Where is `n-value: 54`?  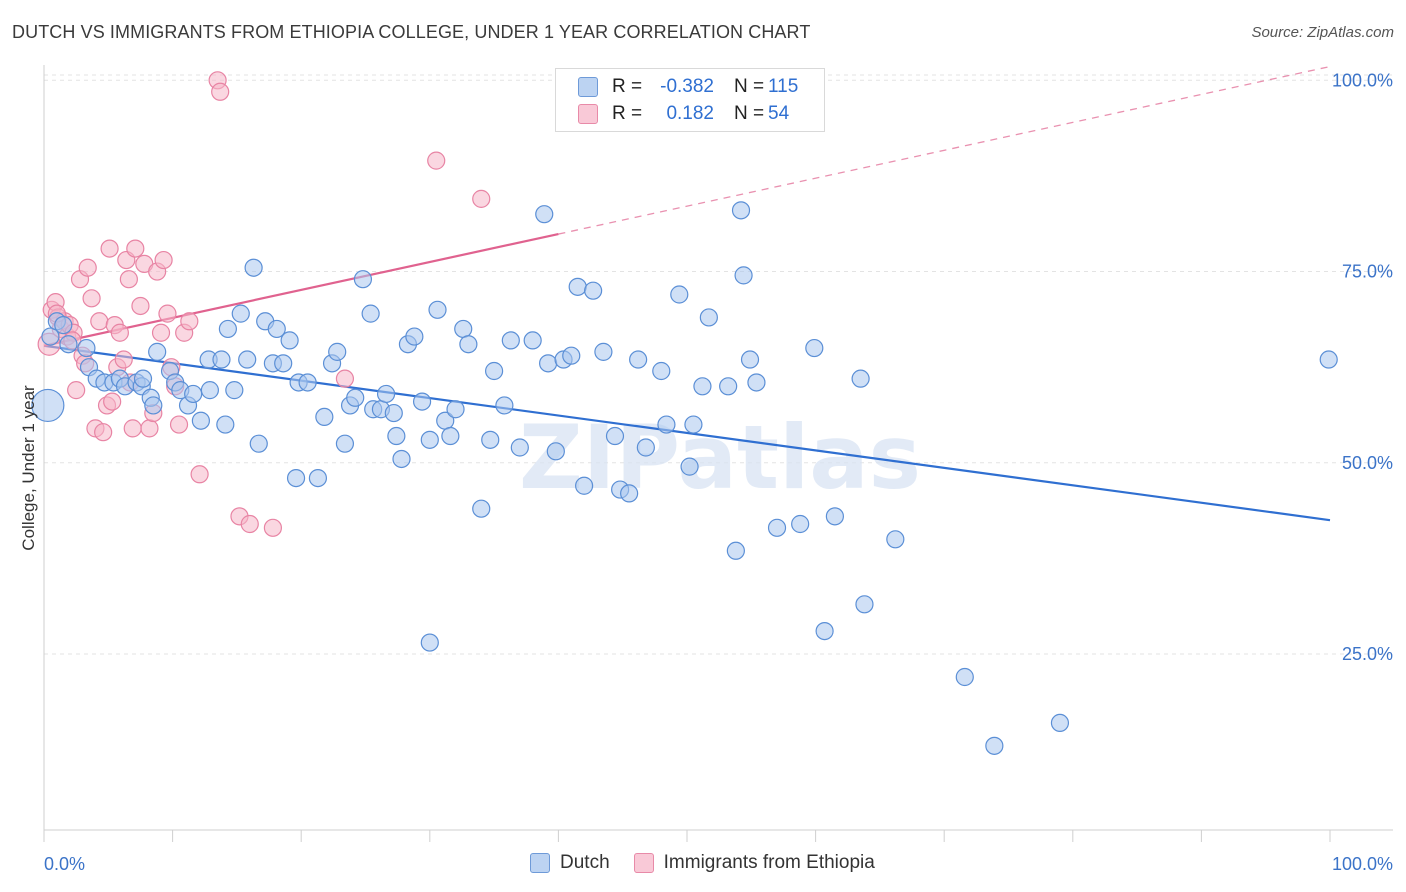 n-value: 54 is located at coordinates (779, 113).